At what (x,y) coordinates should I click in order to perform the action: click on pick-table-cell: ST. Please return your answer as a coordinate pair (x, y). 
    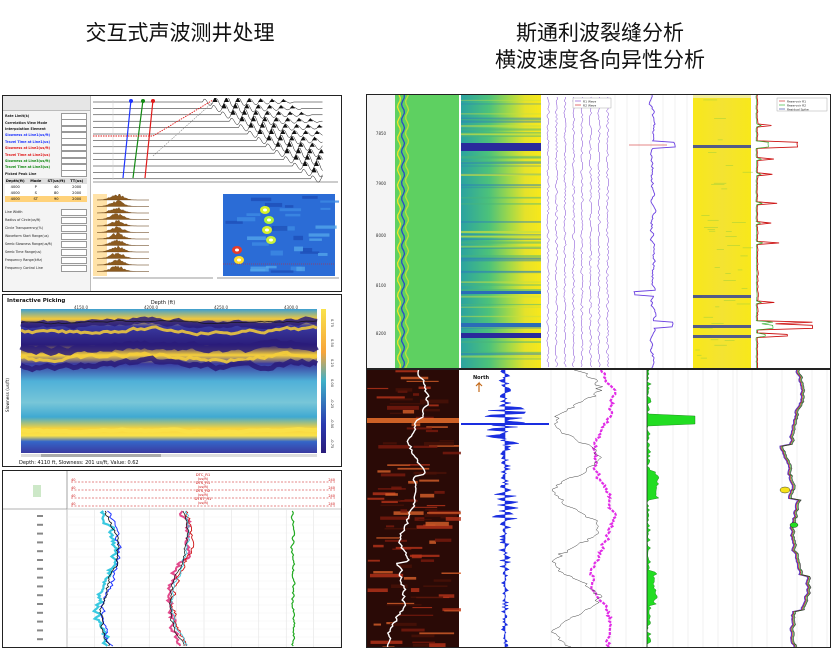
    Looking at the image, I should click on (35, 199).